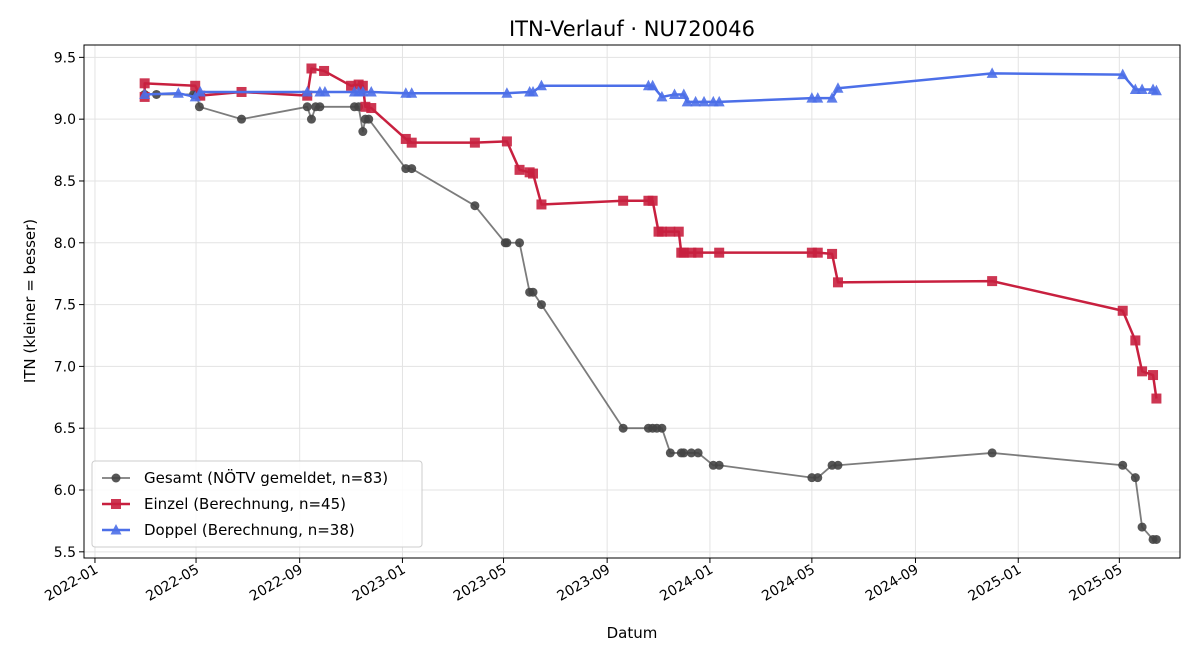  What do you see at coordinates (65, 182) in the screenshot?
I see `y-tick-label: 8.5` at bounding box center [65, 182].